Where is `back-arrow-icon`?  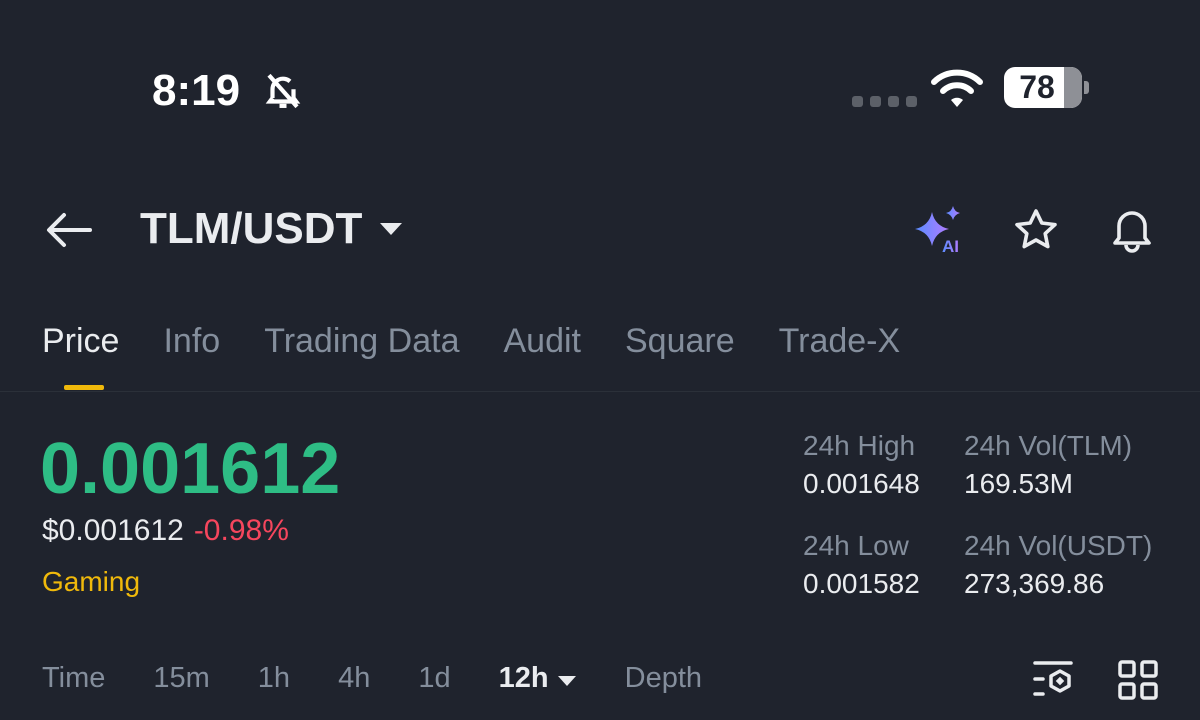 back-arrow-icon is located at coordinates (69, 230).